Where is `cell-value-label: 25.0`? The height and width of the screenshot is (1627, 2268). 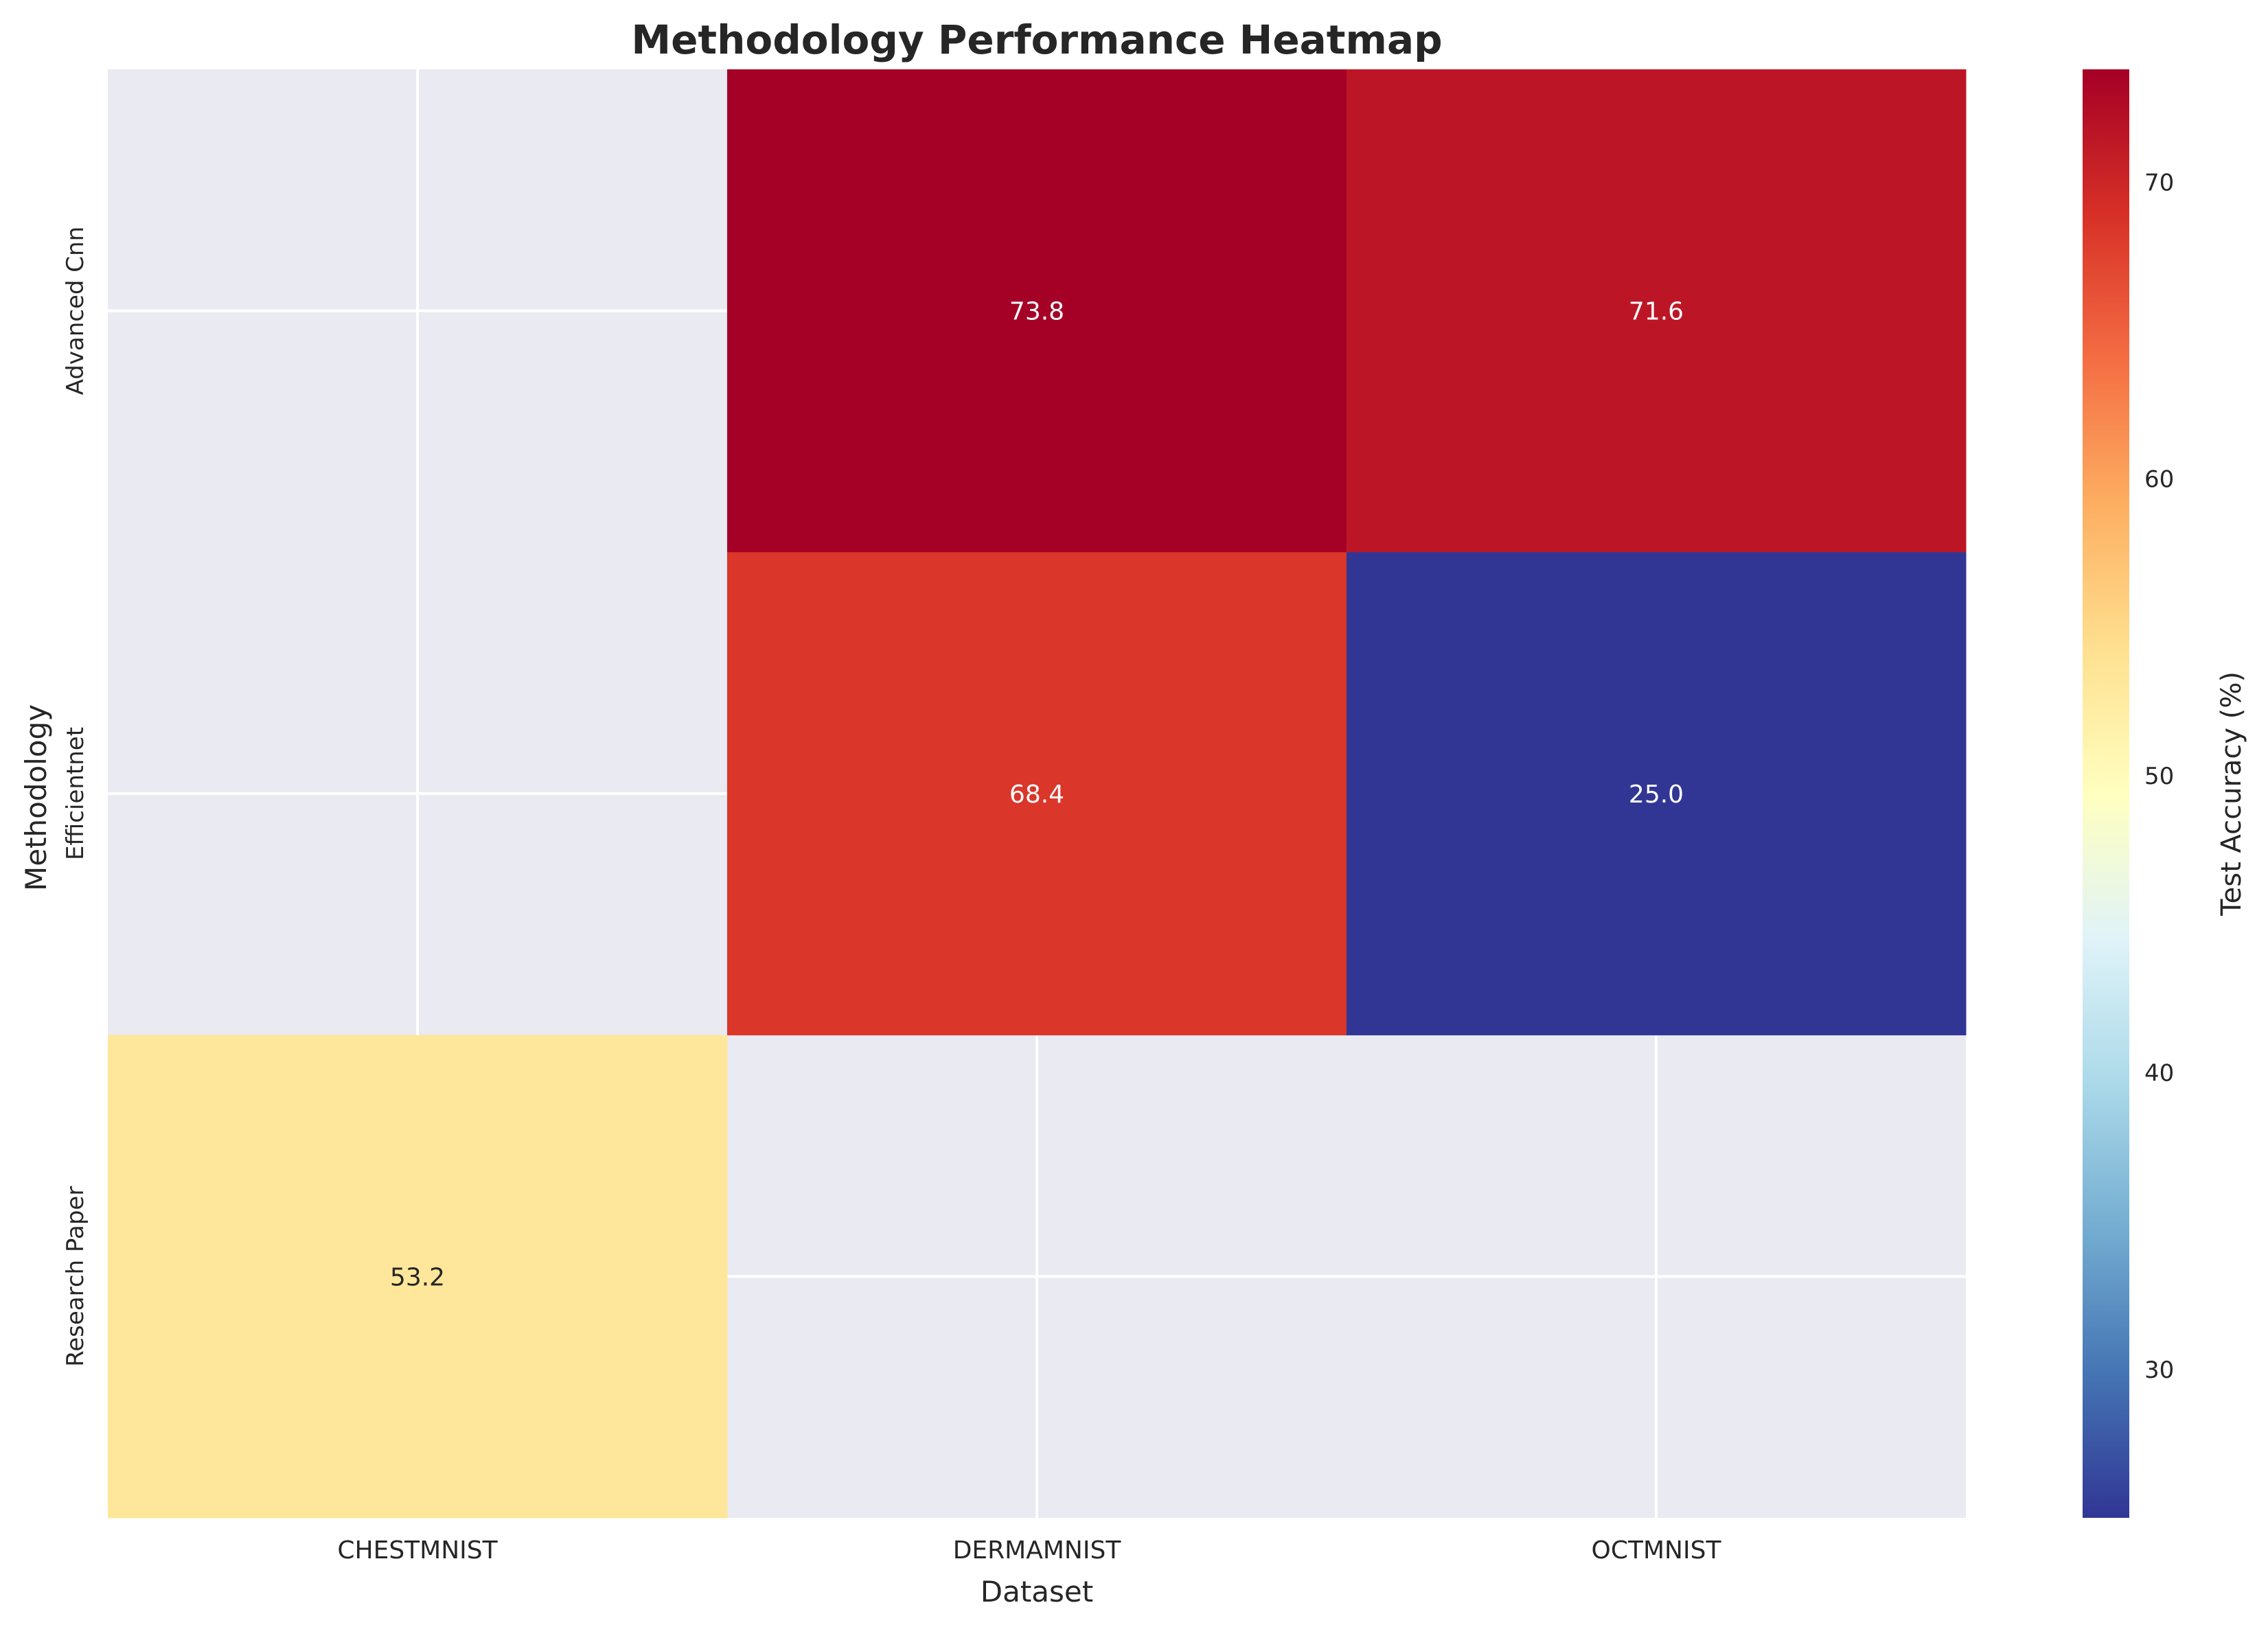 cell-value-label: 25.0 is located at coordinates (1656, 795).